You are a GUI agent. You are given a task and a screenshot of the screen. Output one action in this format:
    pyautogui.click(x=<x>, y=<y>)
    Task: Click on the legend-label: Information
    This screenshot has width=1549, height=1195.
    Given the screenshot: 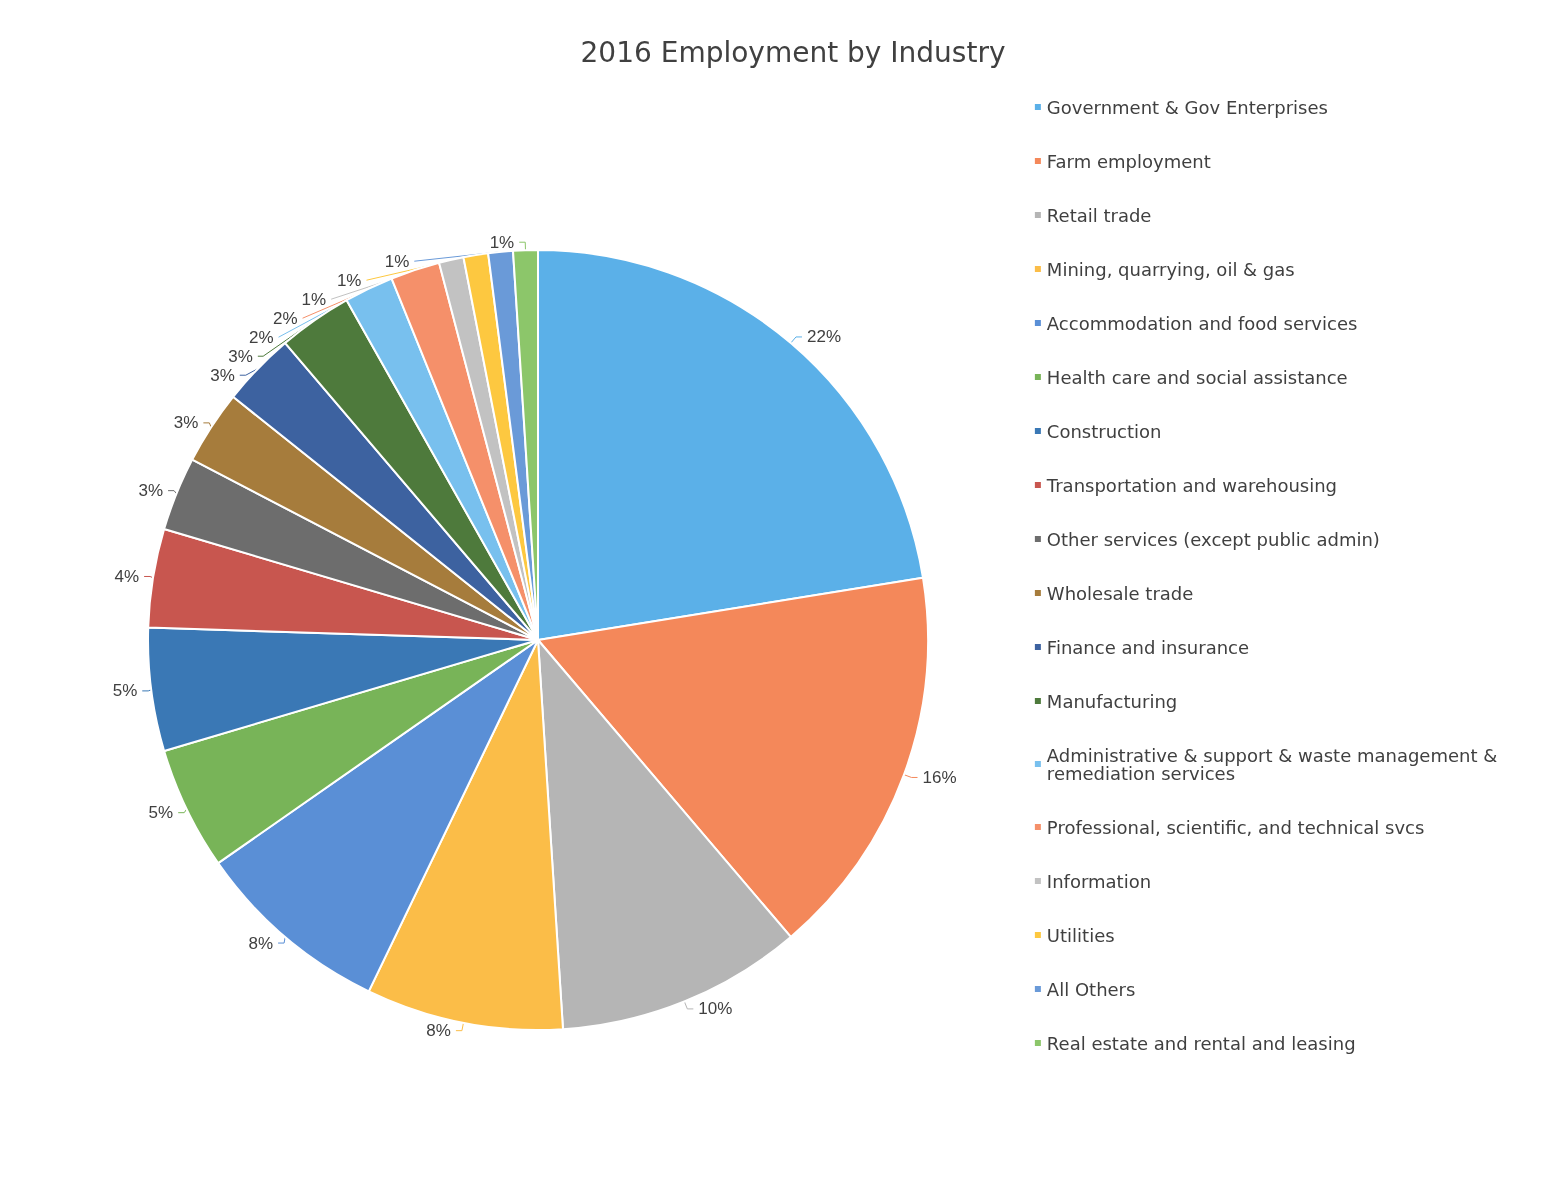 What is the action you would take?
    pyautogui.click(x=1099, y=881)
    